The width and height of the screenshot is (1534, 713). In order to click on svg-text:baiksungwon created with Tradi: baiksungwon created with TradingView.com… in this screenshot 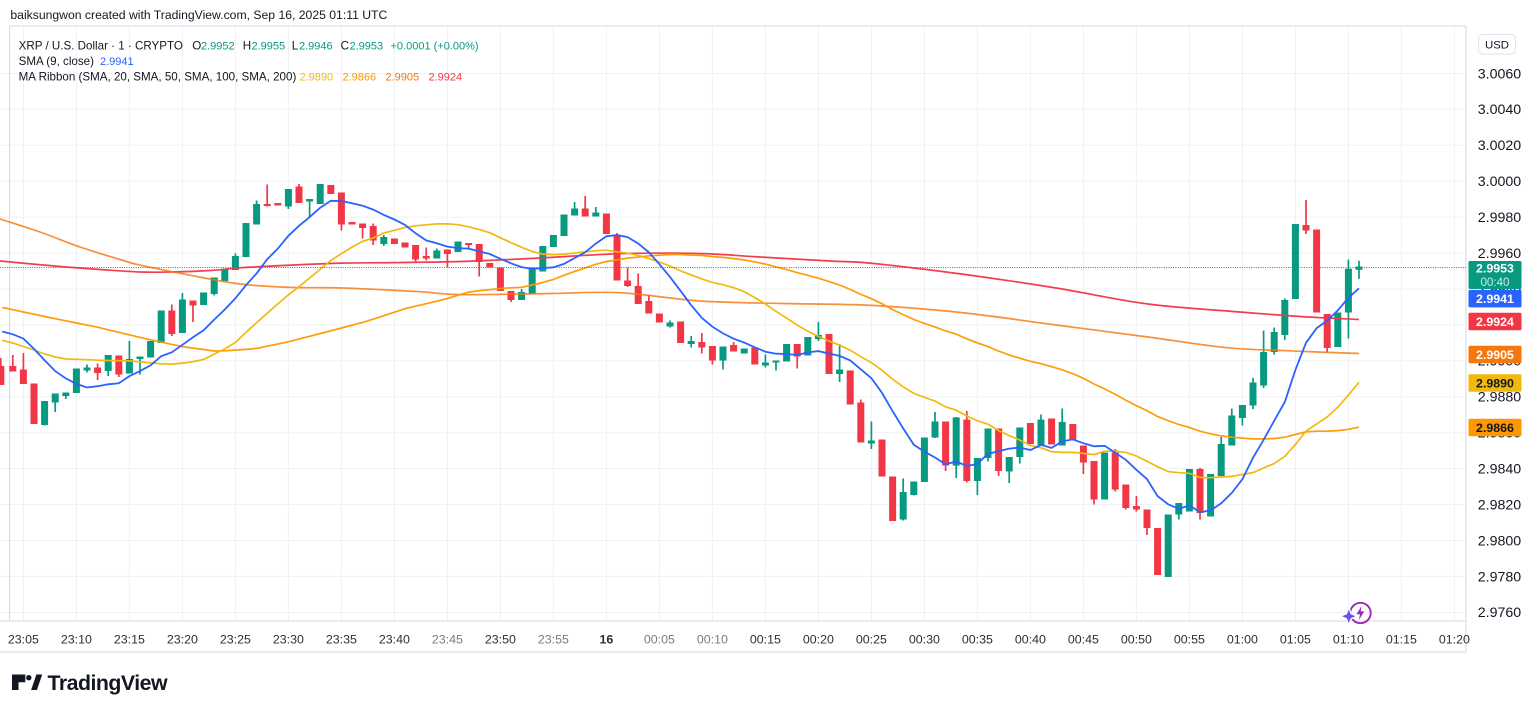, I will do `click(198, 15)`.